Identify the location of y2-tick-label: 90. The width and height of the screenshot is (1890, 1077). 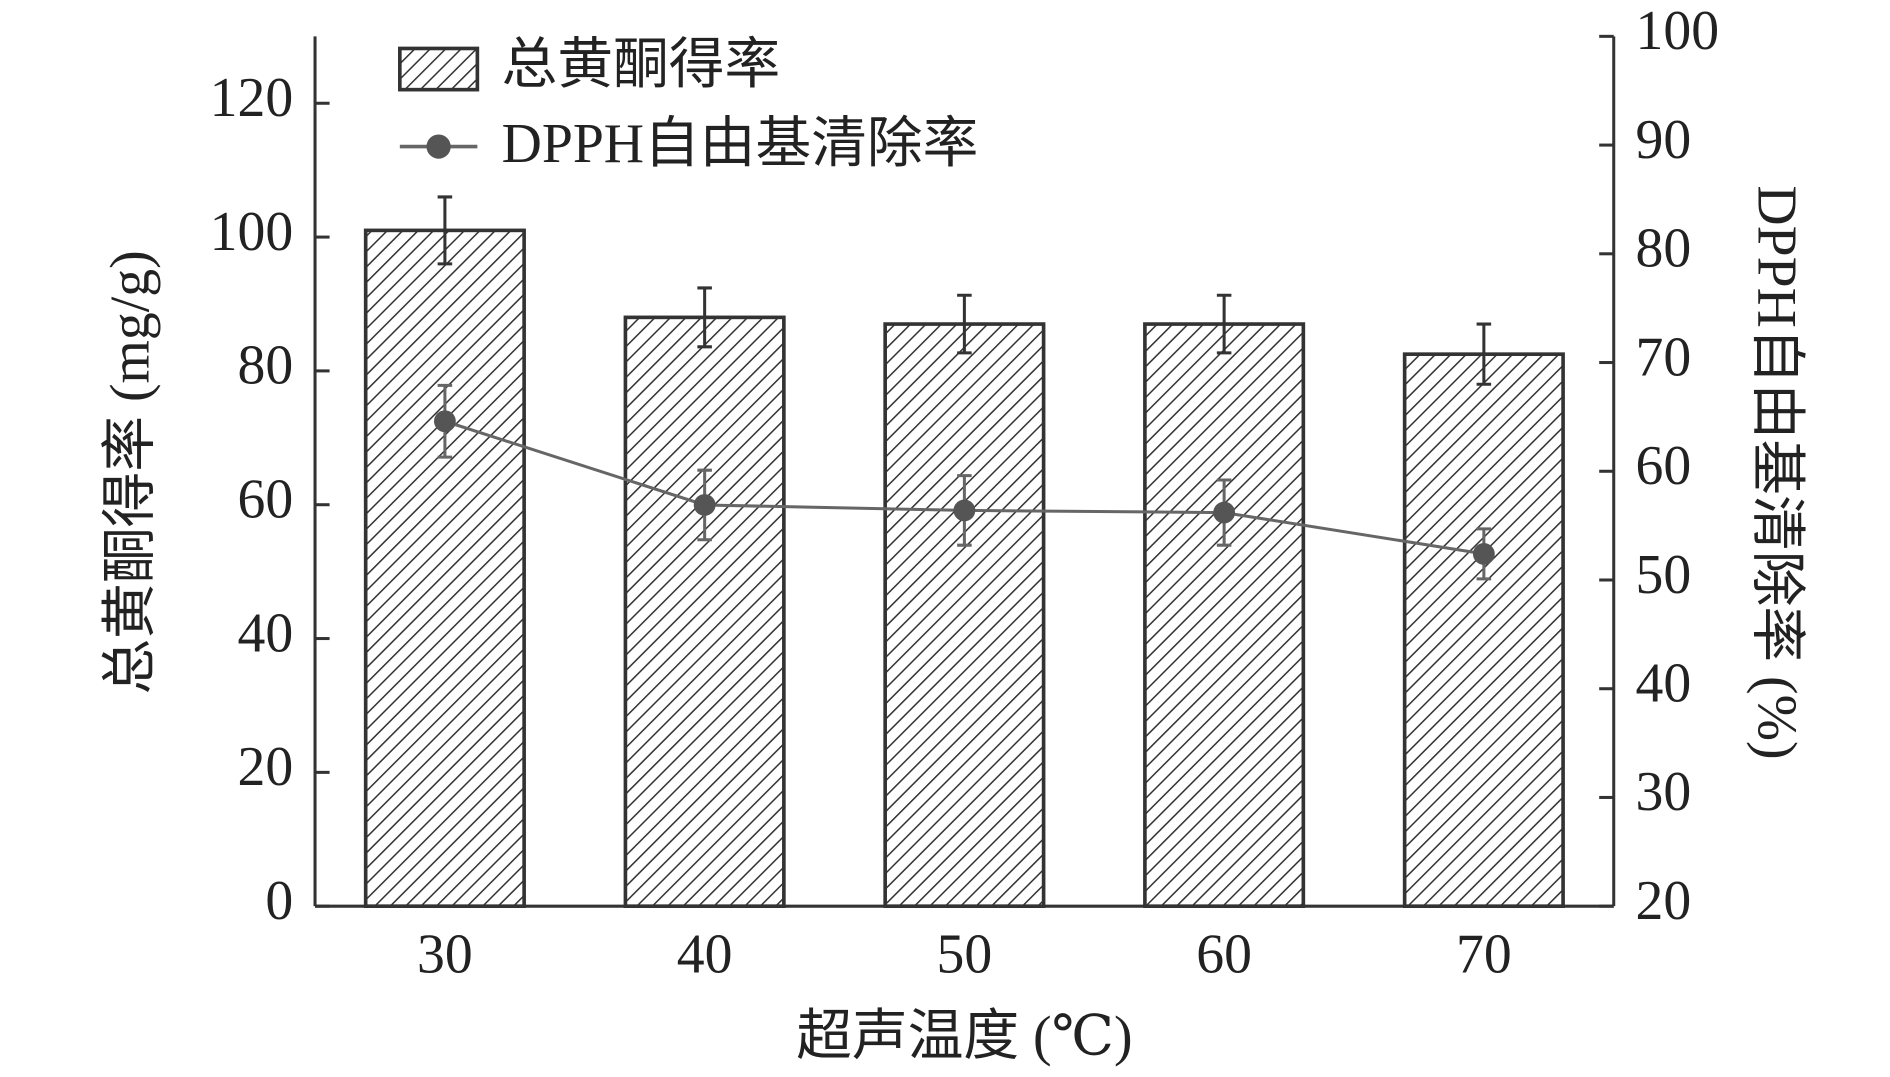
(1664, 140).